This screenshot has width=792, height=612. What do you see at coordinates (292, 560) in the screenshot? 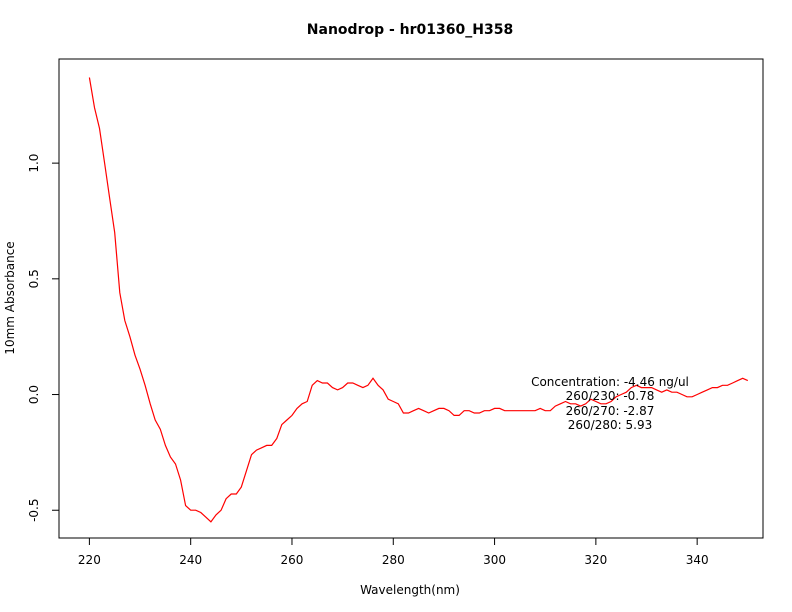
I see `x-tick-label: 260` at bounding box center [292, 560].